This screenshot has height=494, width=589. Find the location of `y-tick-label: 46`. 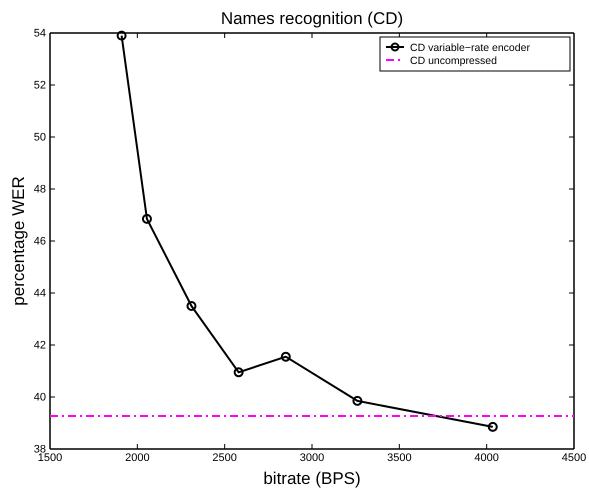

y-tick-label: 46 is located at coordinates (40, 242).